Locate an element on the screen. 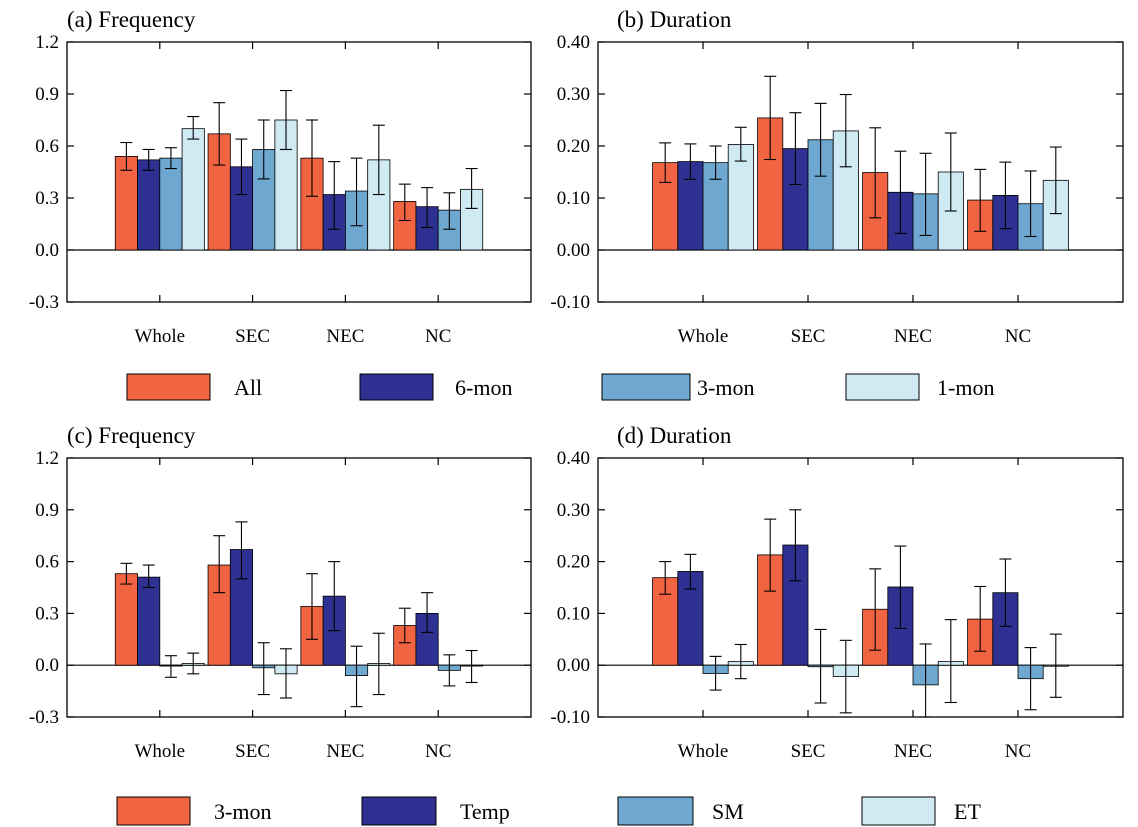 The height and width of the screenshot is (827, 1138). legend-label: All is located at coordinates (248, 387).